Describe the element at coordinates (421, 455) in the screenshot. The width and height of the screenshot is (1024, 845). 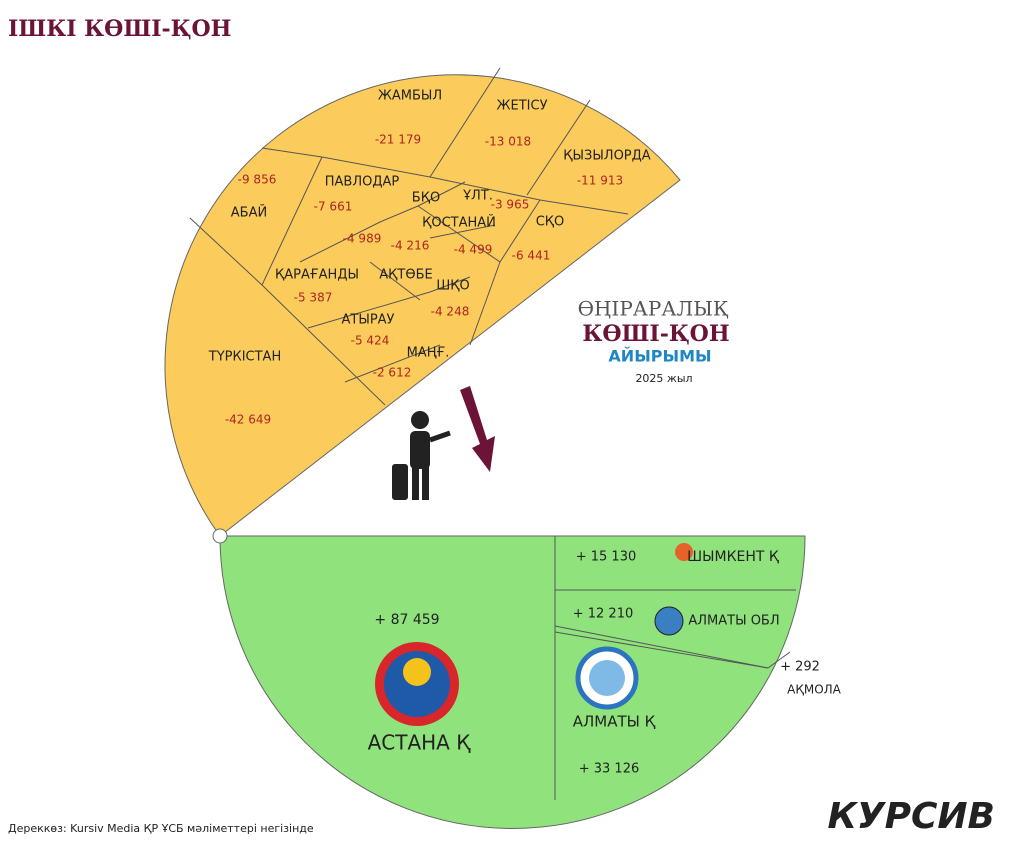
I see `traveler-icon` at that location.